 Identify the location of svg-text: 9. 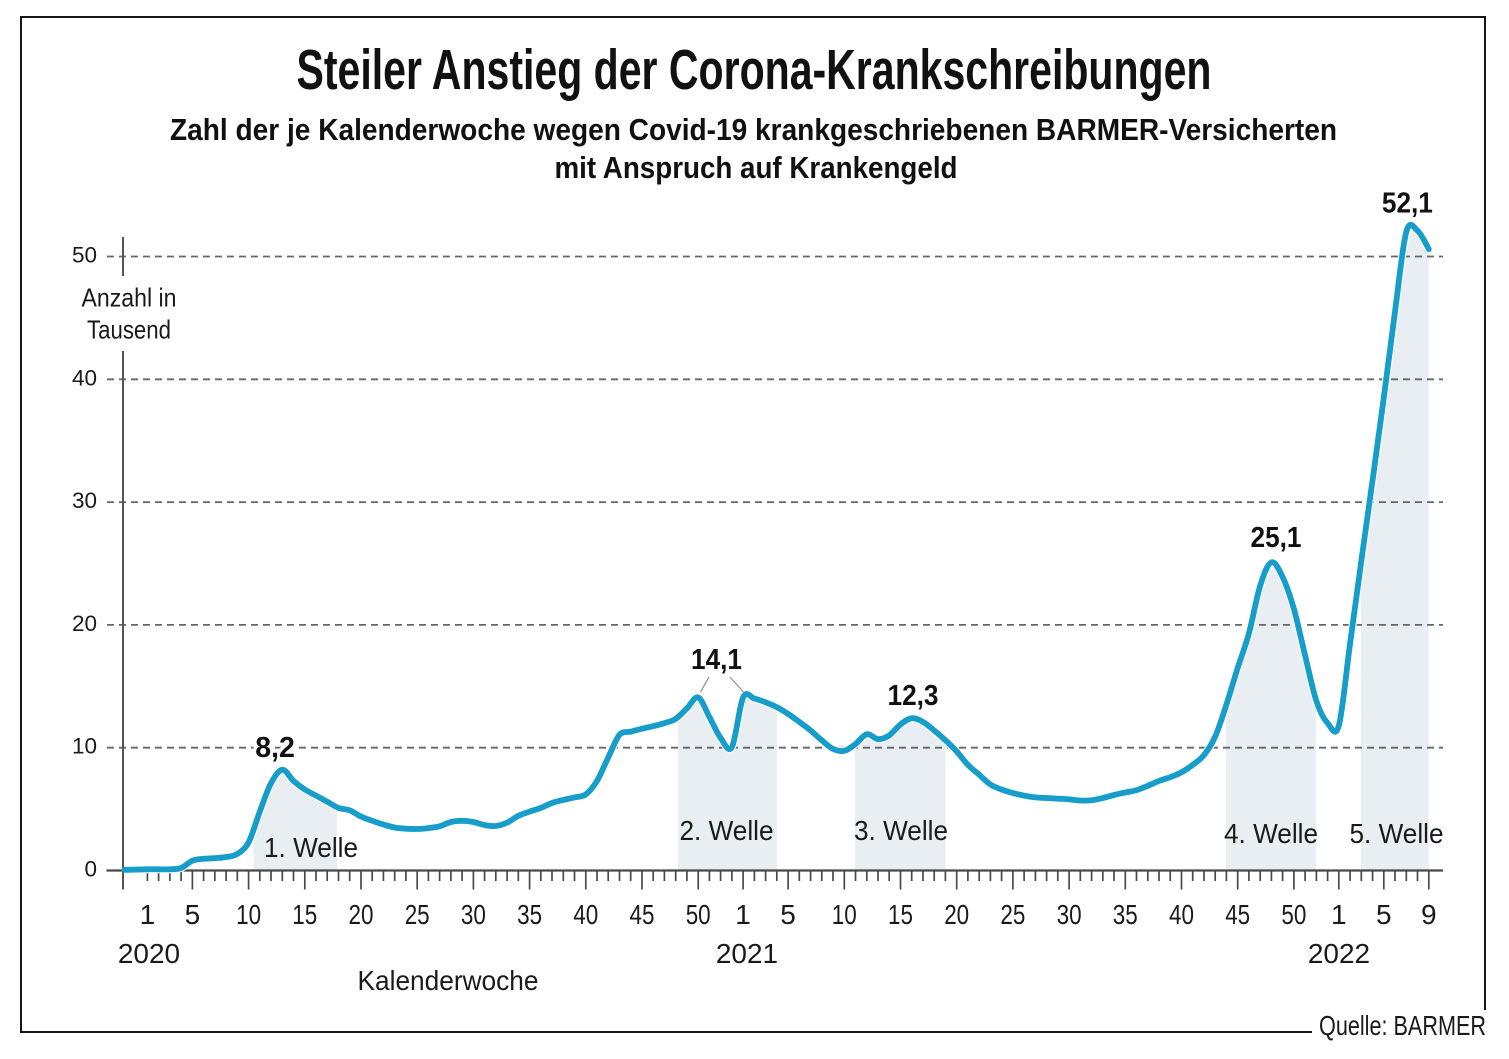
(1429, 914).